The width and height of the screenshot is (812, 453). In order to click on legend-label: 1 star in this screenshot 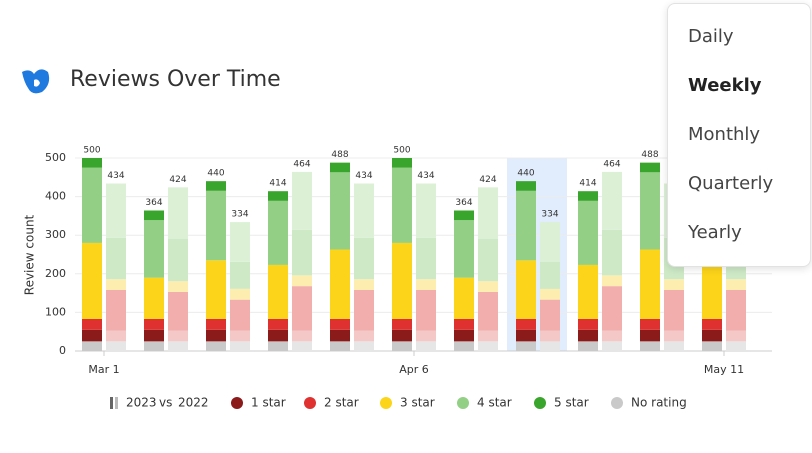, I will do `click(268, 403)`.